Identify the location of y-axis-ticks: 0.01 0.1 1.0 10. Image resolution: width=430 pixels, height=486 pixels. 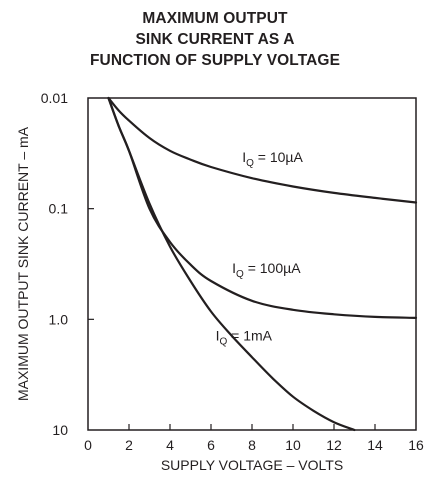
(67, 264).